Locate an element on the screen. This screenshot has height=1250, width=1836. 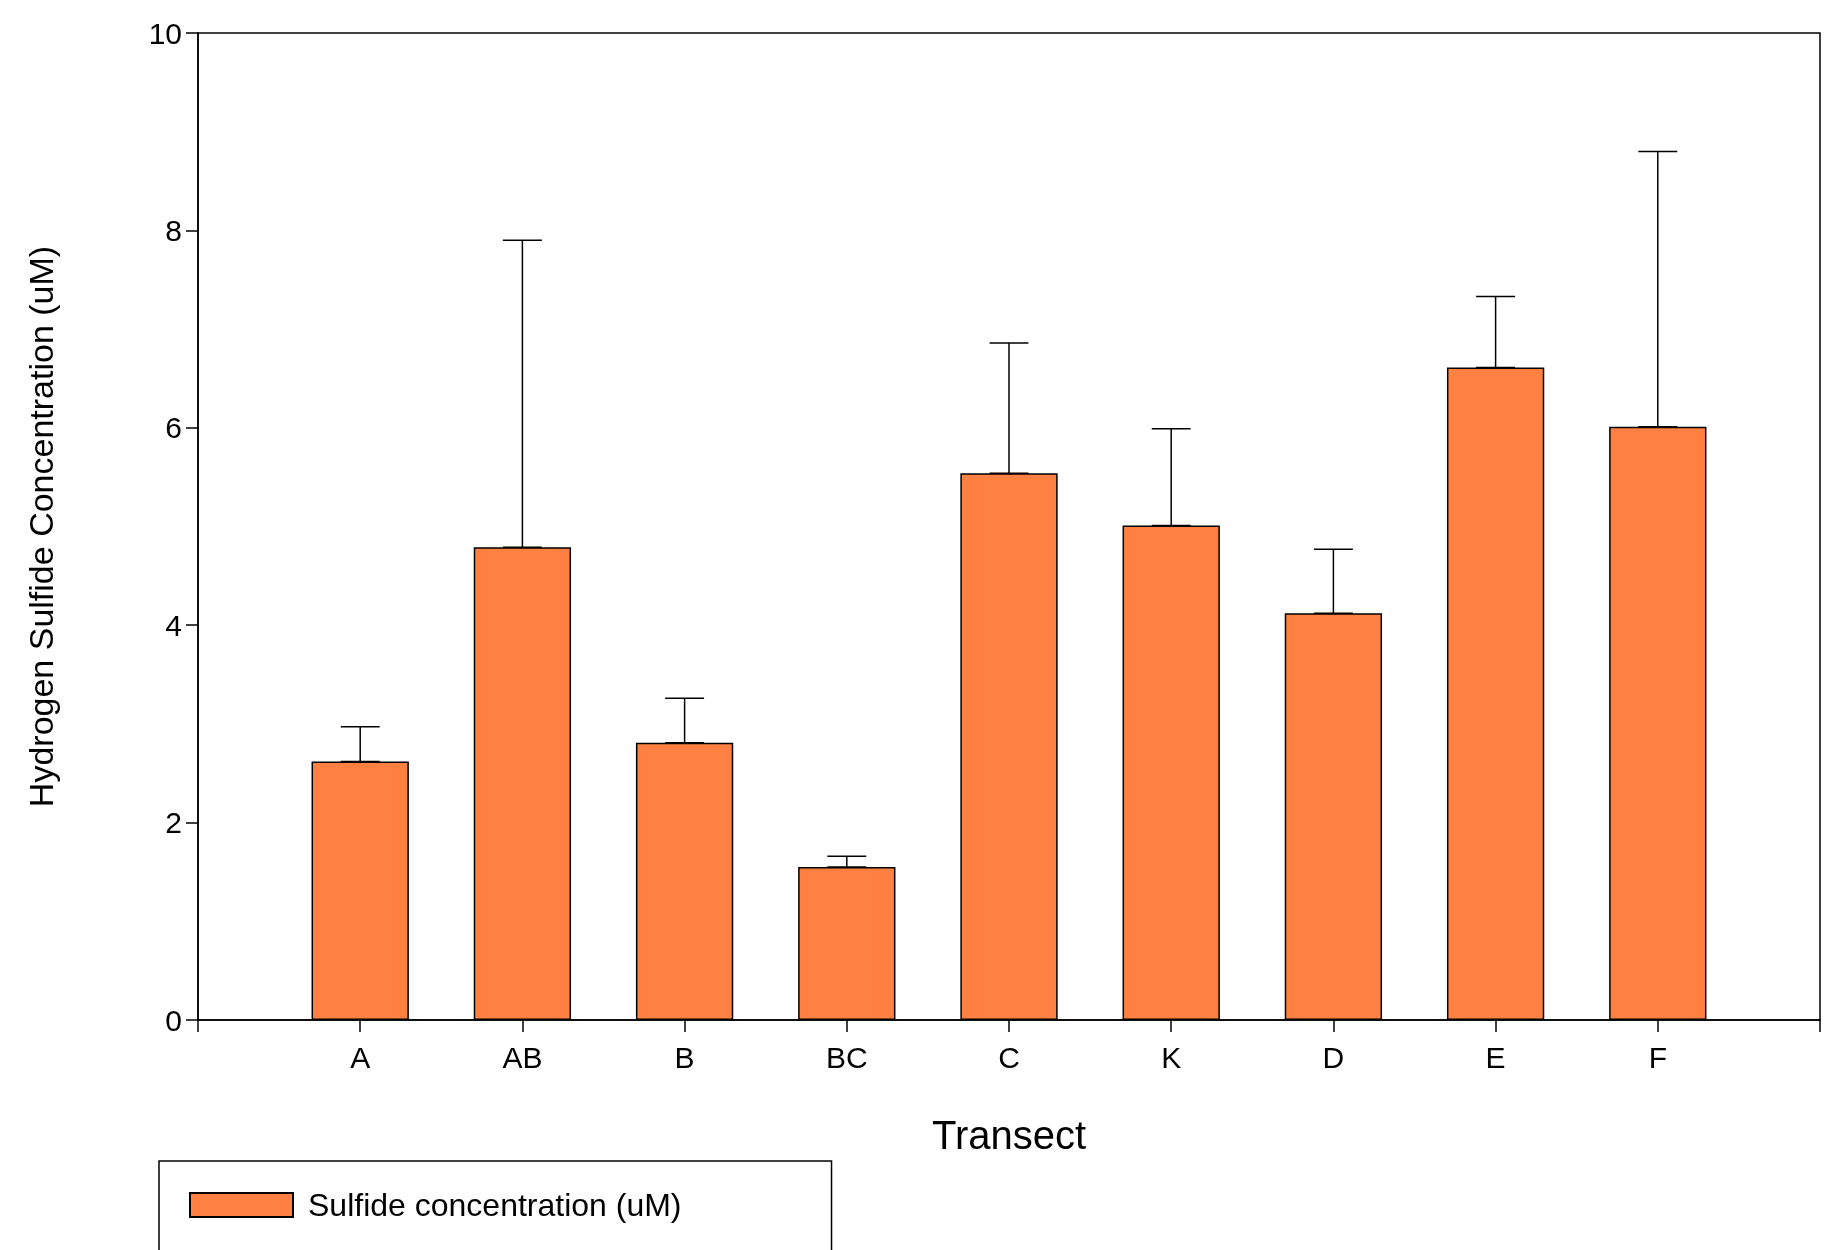
x-axis-title: Transect is located at coordinates (1009, 1135).